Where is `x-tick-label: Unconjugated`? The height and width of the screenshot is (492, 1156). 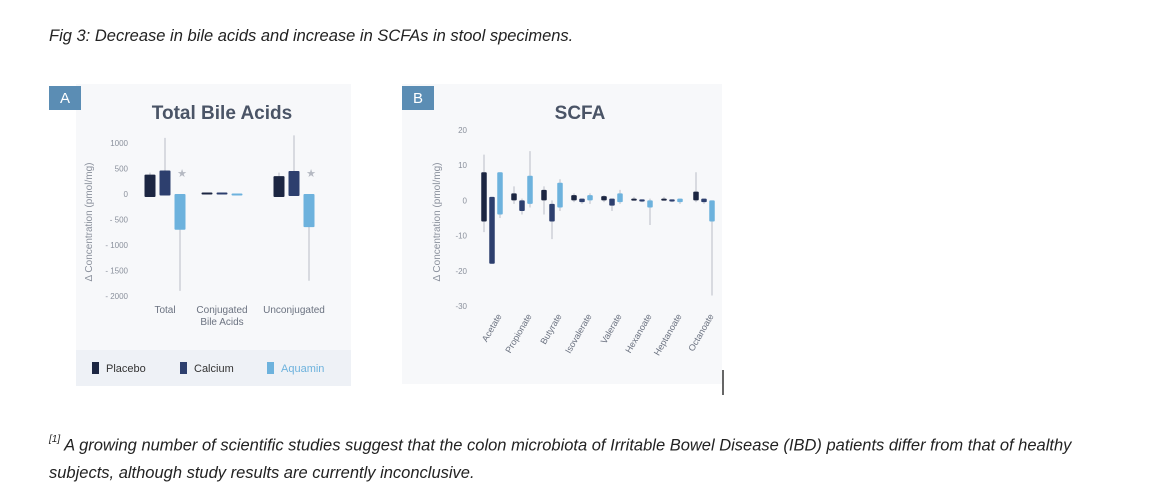
x-tick-label: Unconjugated is located at coordinates (294, 310).